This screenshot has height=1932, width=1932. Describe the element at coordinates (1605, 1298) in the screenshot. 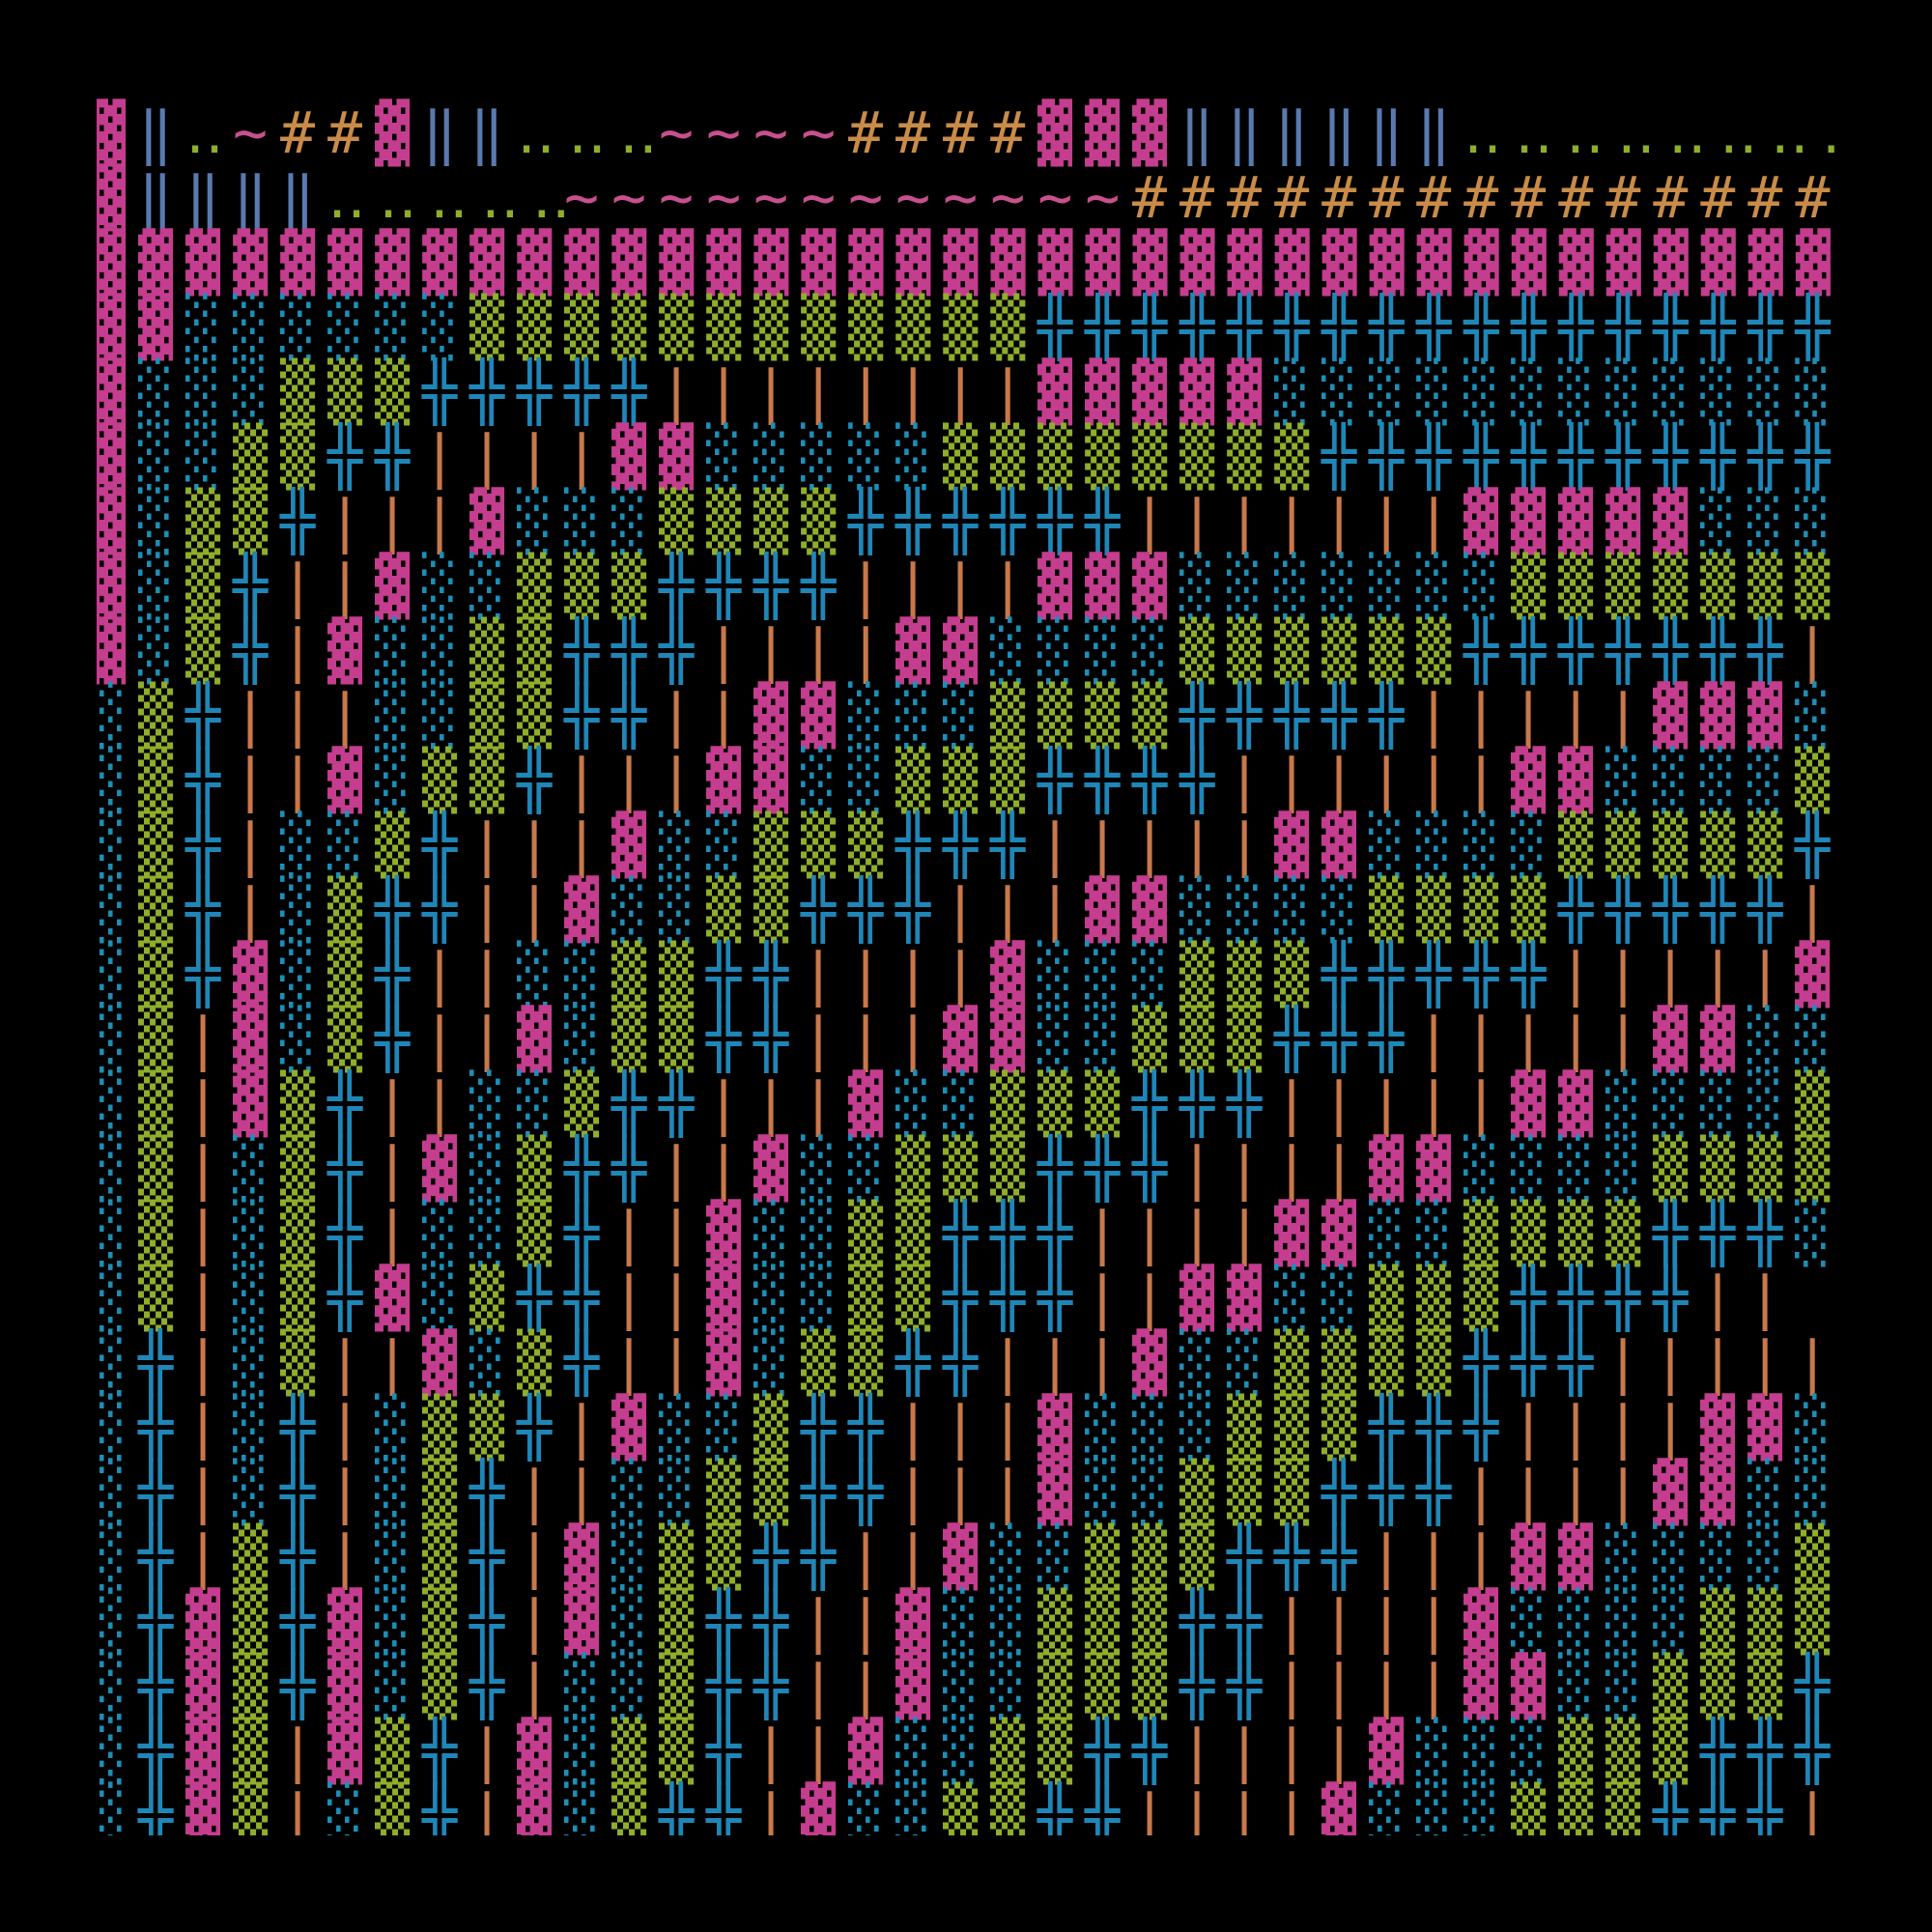

I see `glyph-run: ╬╬╬╬` at that location.